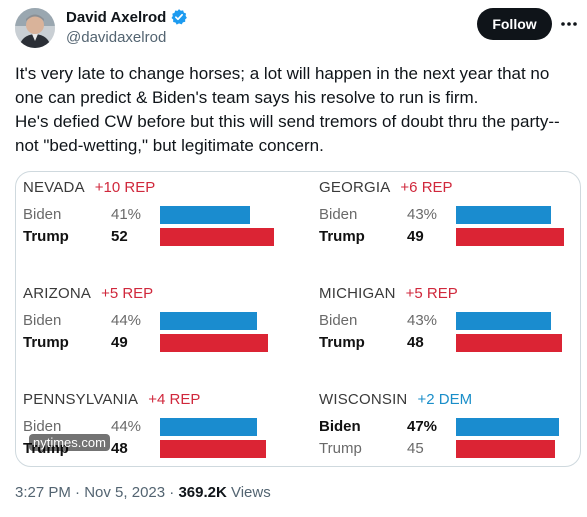 The width and height of the screenshot is (587, 517). Describe the element at coordinates (158, 237) in the screenshot. I see `candidate-row-trump: Trump 52` at that location.